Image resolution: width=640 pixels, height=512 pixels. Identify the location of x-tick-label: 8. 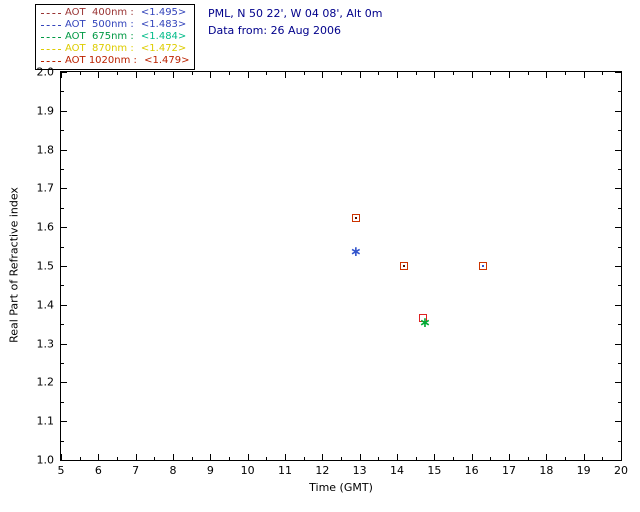
(173, 470).